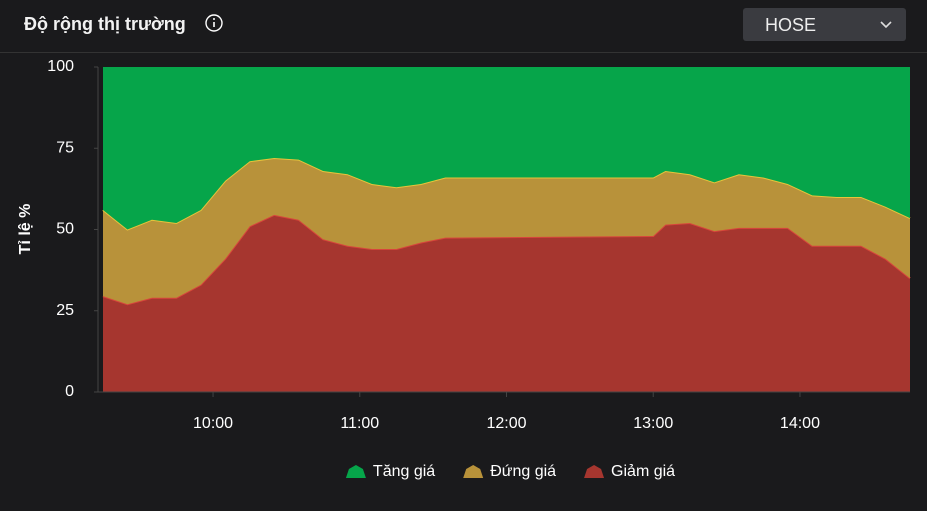 The image size is (927, 511). I want to click on x-tick-label: 13:00, so click(653, 423).